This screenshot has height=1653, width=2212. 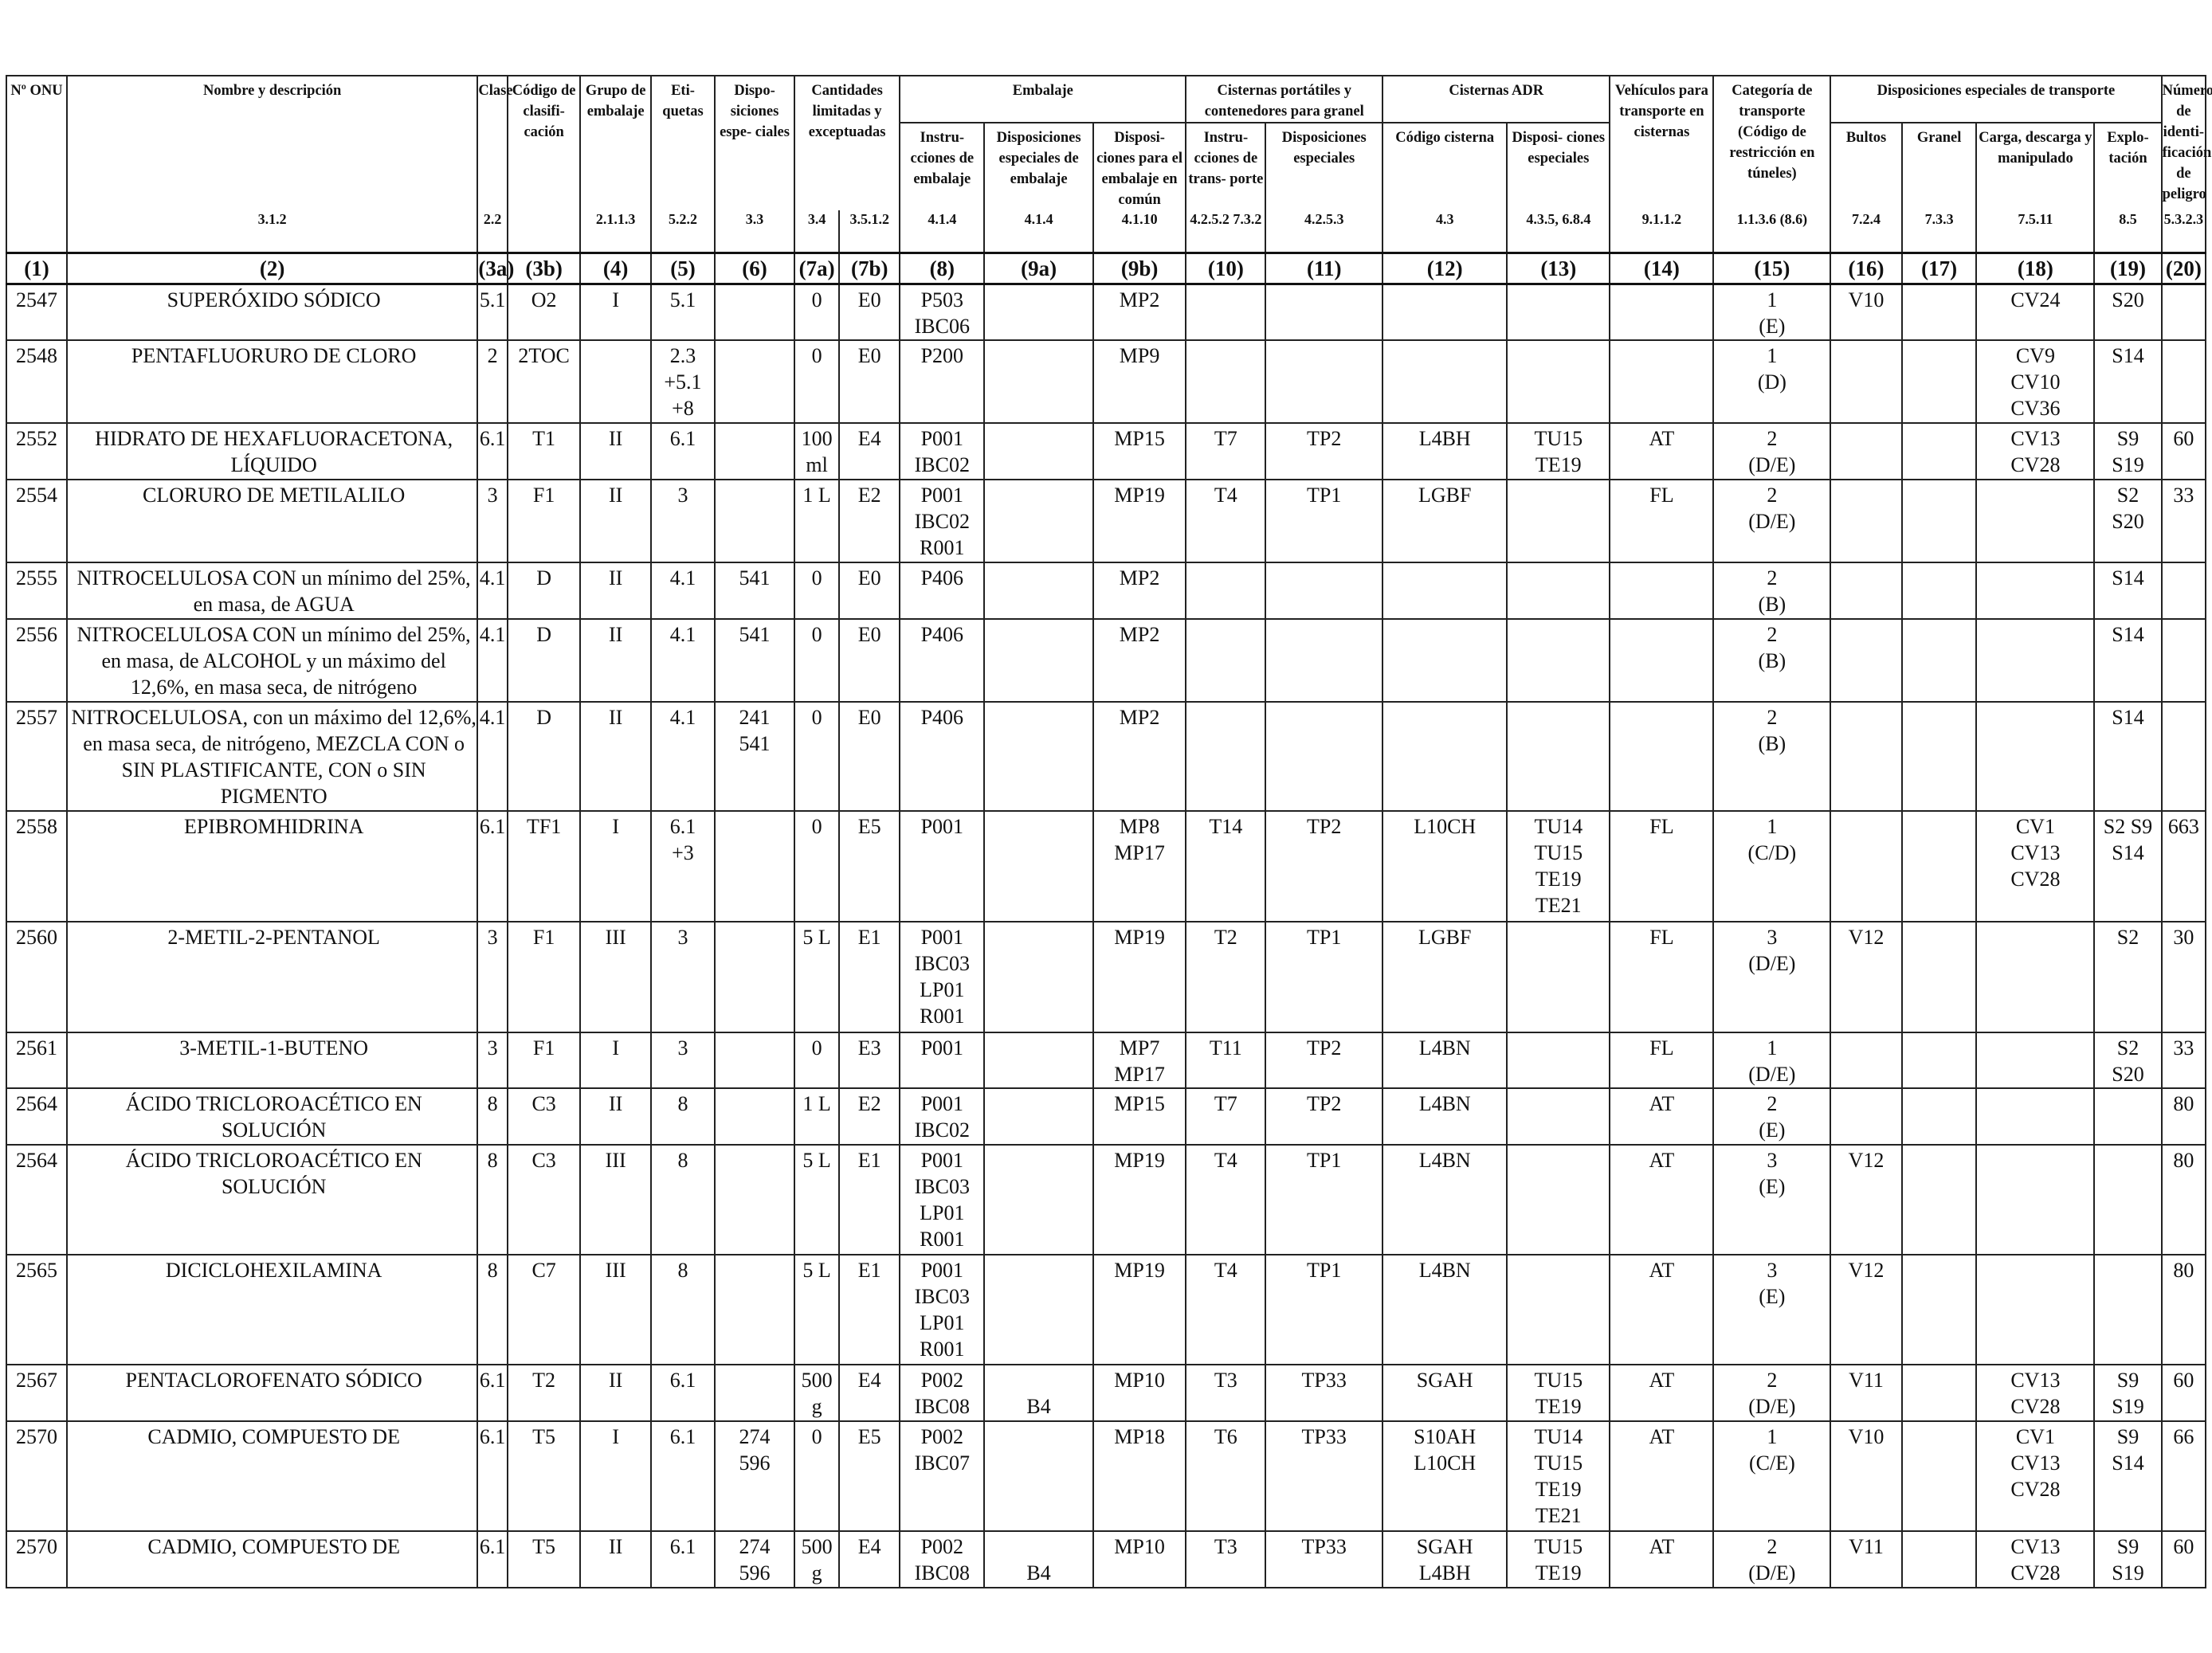 I want to click on substance-name-cell: HIDRATO DE HEXAFLUORACETONA, LÍQUIDO, so click(x=272, y=451).